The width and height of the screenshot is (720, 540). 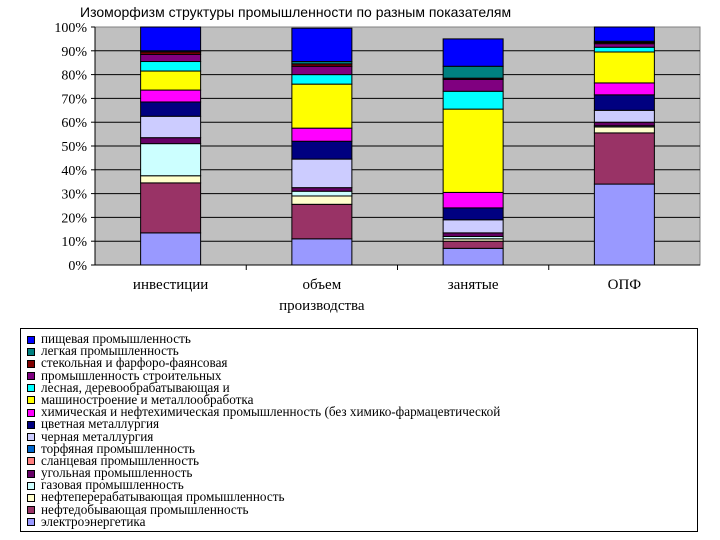 What do you see at coordinates (74, 123) in the screenshot?
I see `y-tick-label: 60%` at bounding box center [74, 123].